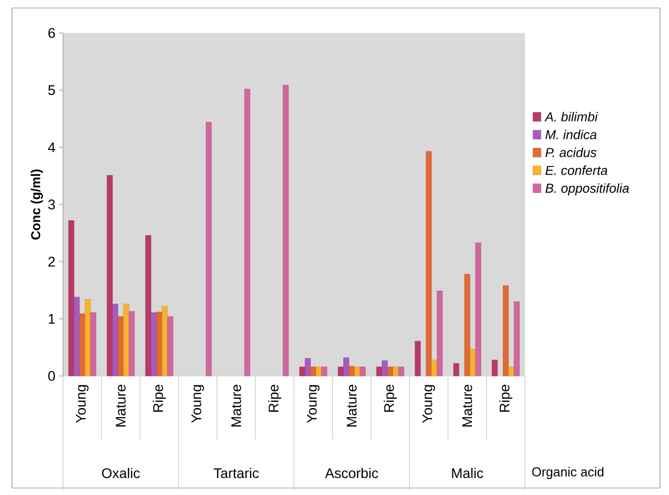  What do you see at coordinates (51, 33) in the screenshot?
I see `y-tick-label: 6` at bounding box center [51, 33].